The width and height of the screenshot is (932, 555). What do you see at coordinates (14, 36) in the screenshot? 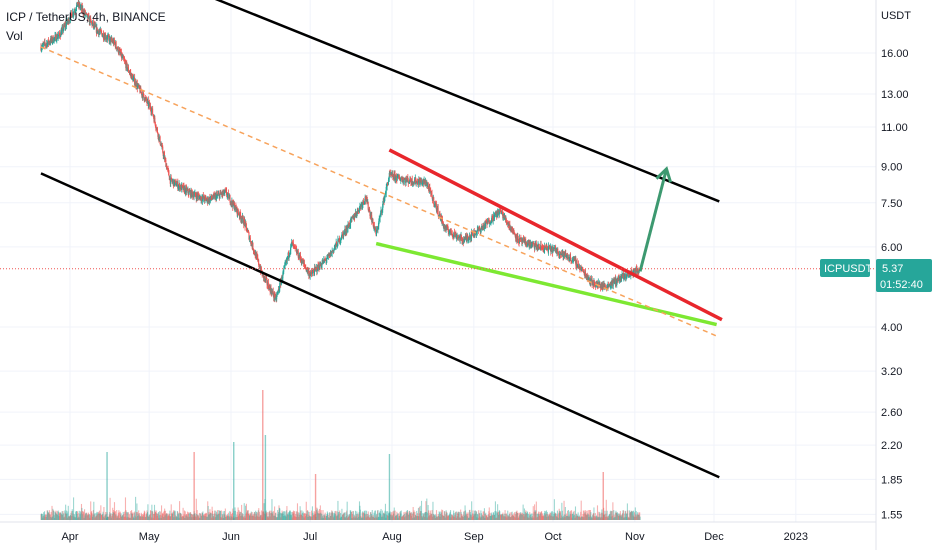
I see `volume-label: Vol` at bounding box center [14, 36].